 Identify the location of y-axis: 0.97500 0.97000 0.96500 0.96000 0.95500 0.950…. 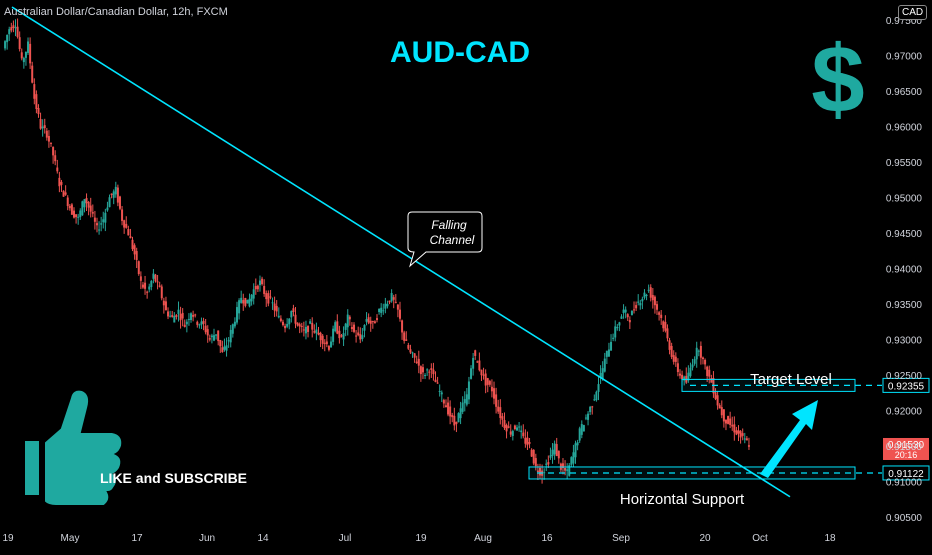
(904, 270).